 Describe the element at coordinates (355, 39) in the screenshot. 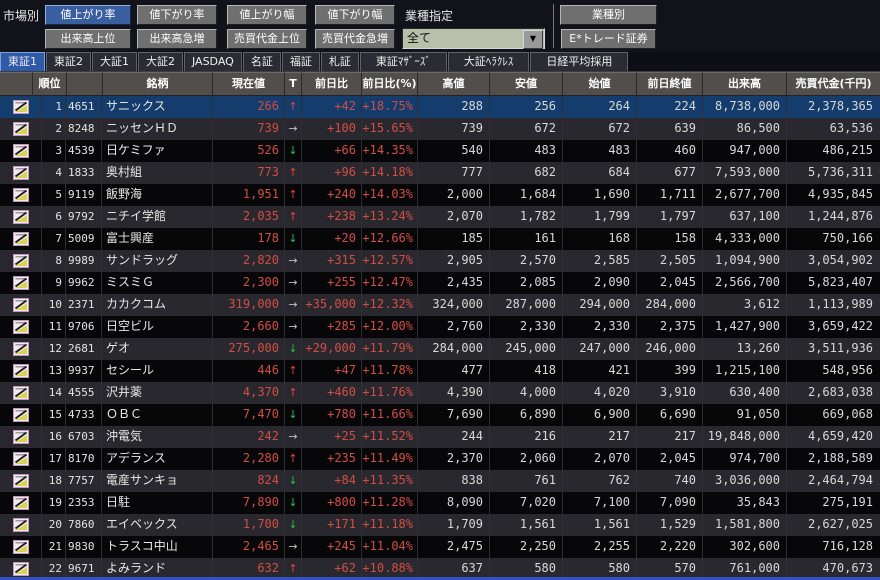

I see `trade-value-surge-button: 売買代金急増` at that location.